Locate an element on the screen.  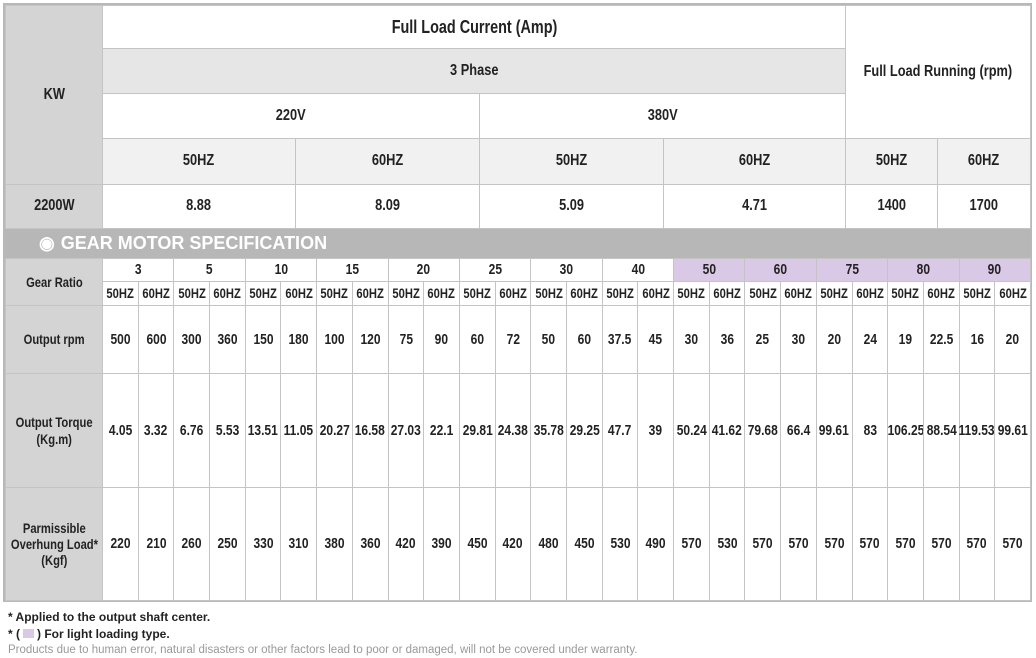
ratio-cell: 10 is located at coordinates (281, 270).